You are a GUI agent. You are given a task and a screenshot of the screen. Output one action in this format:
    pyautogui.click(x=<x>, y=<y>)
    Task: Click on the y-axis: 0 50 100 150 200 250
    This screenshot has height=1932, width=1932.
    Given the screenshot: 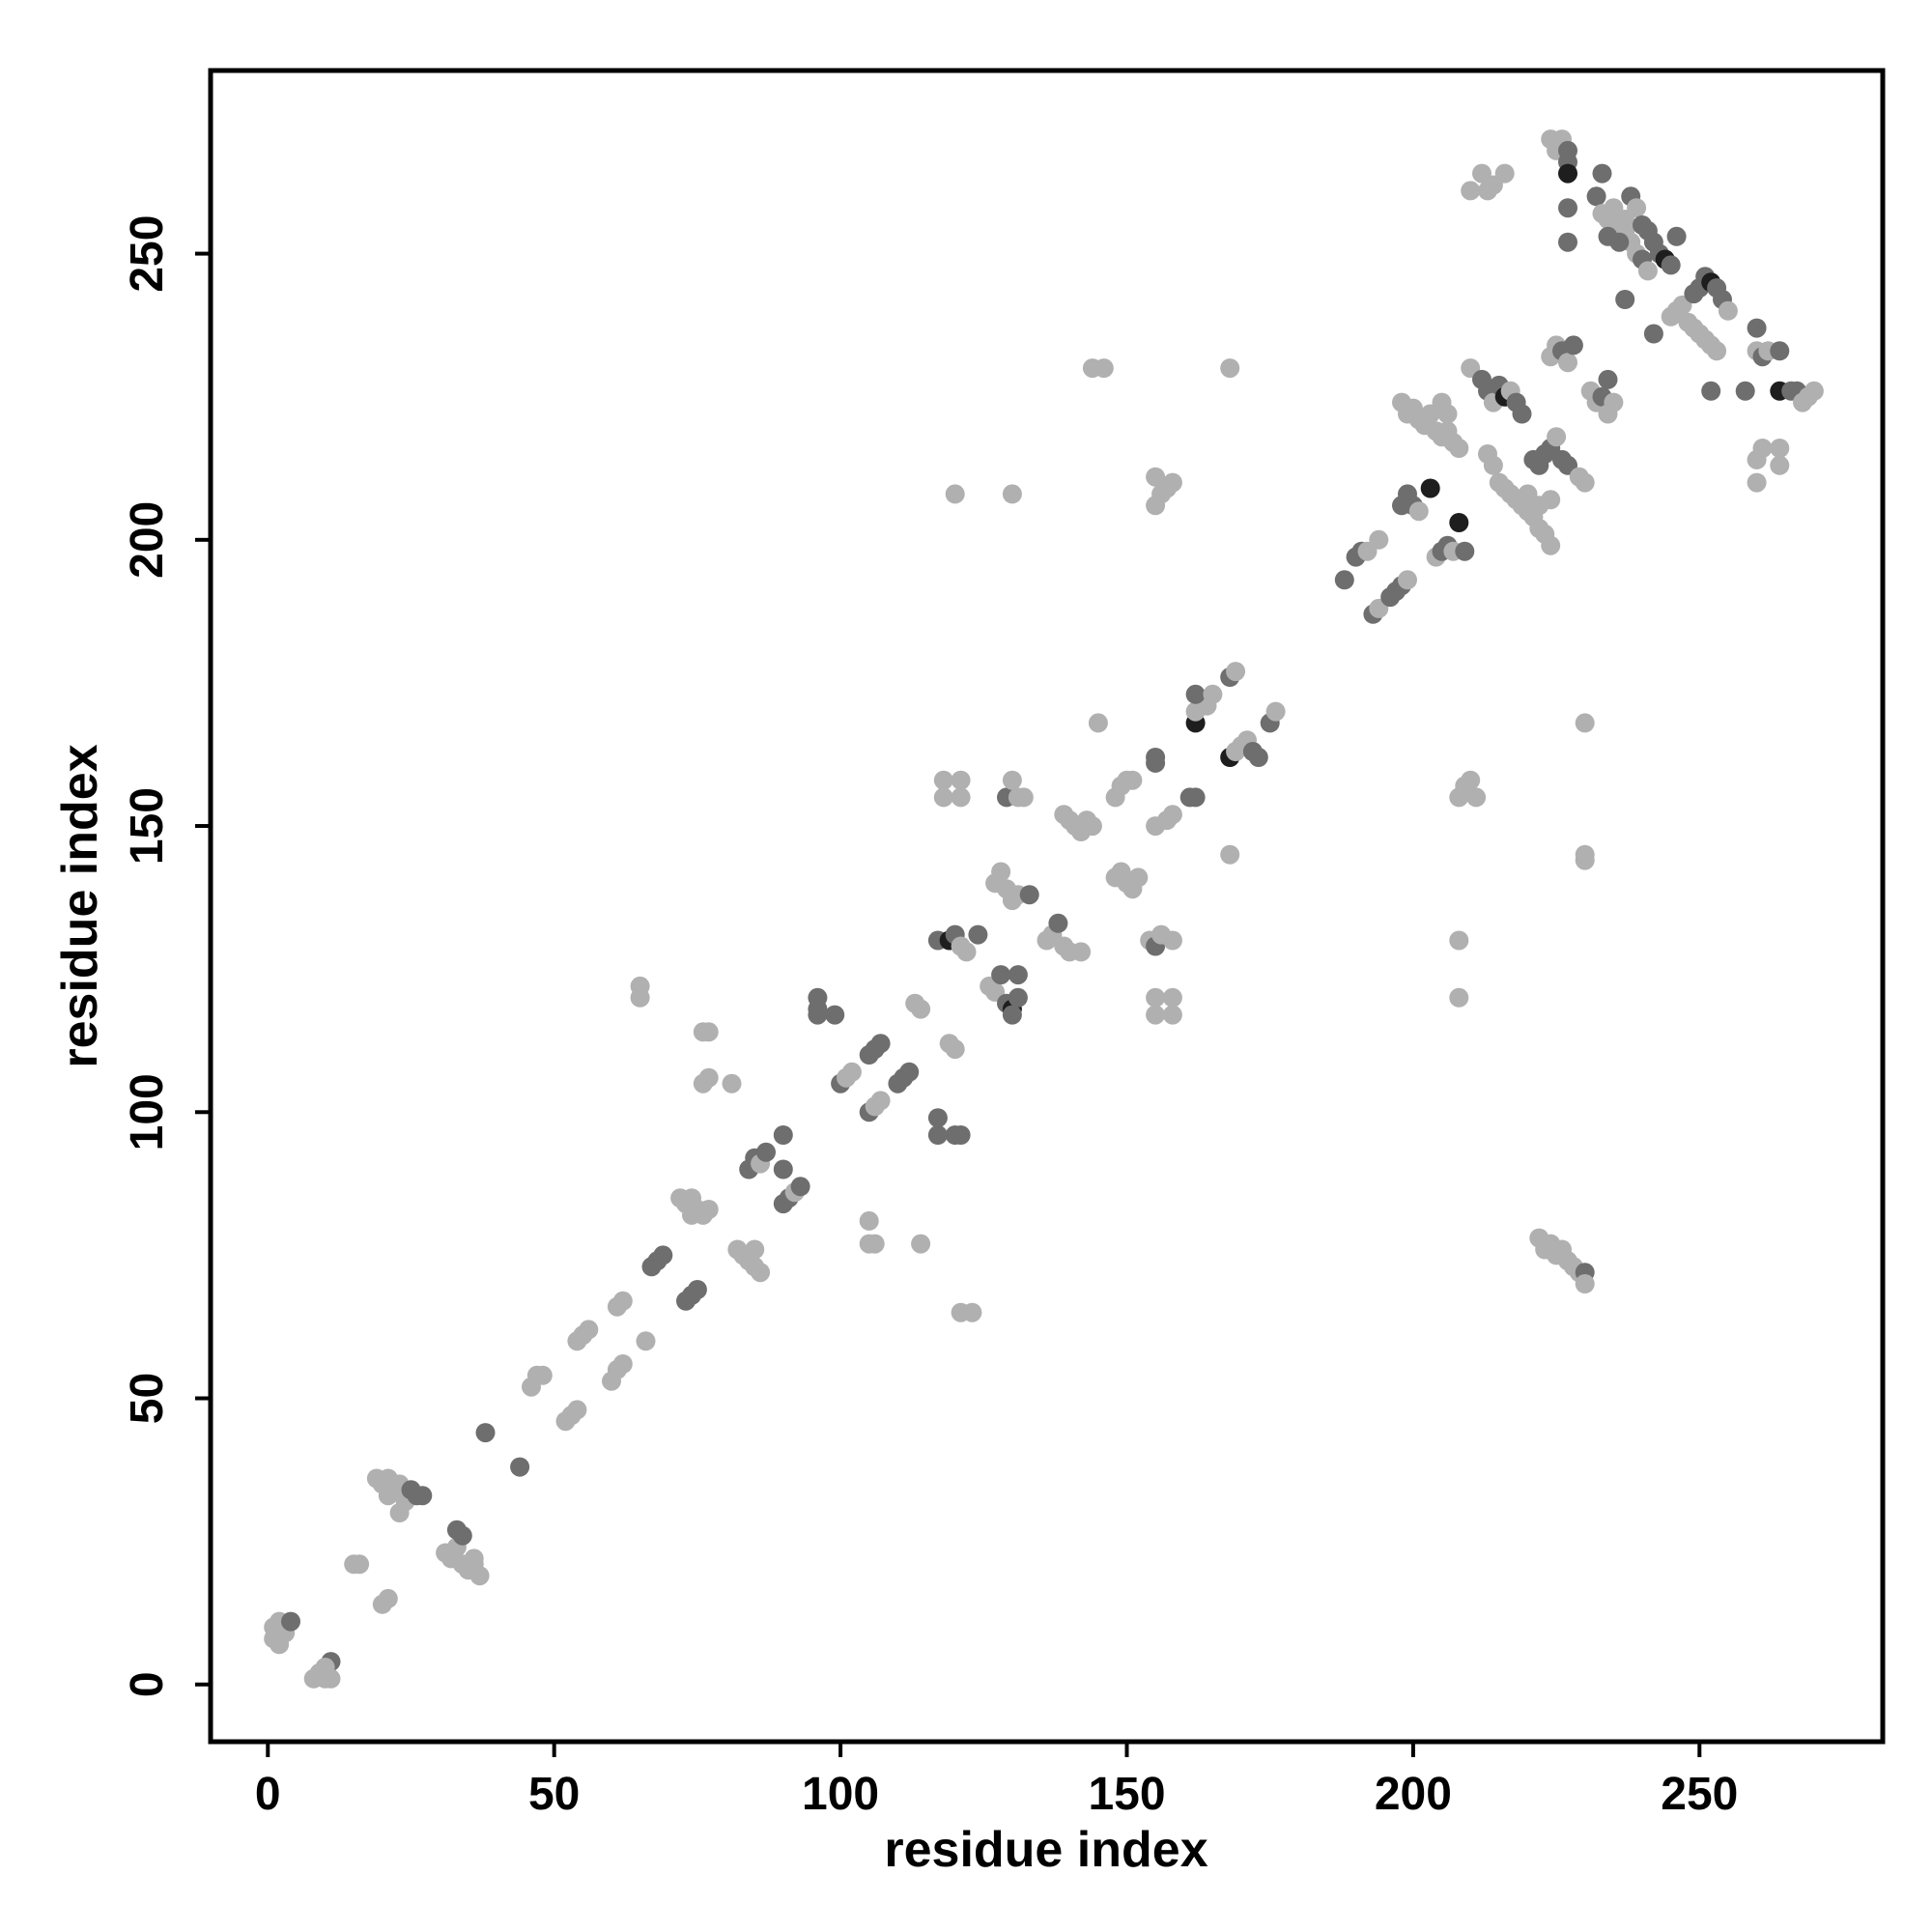 What is the action you would take?
    pyautogui.click(x=166, y=956)
    